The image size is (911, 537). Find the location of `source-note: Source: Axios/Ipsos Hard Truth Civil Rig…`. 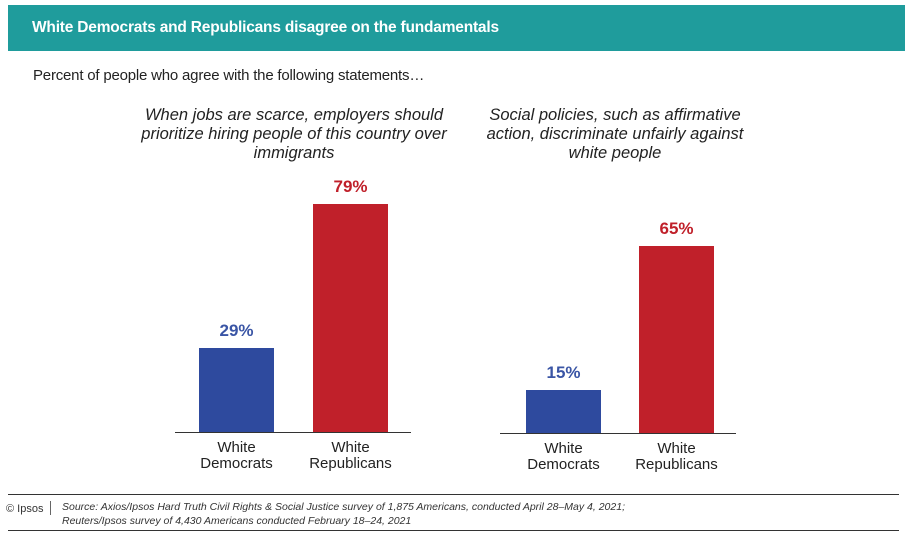

source-note: Source: Axios/Ipsos Hard Truth Civil Rig… is located at coordinates (343, 514).